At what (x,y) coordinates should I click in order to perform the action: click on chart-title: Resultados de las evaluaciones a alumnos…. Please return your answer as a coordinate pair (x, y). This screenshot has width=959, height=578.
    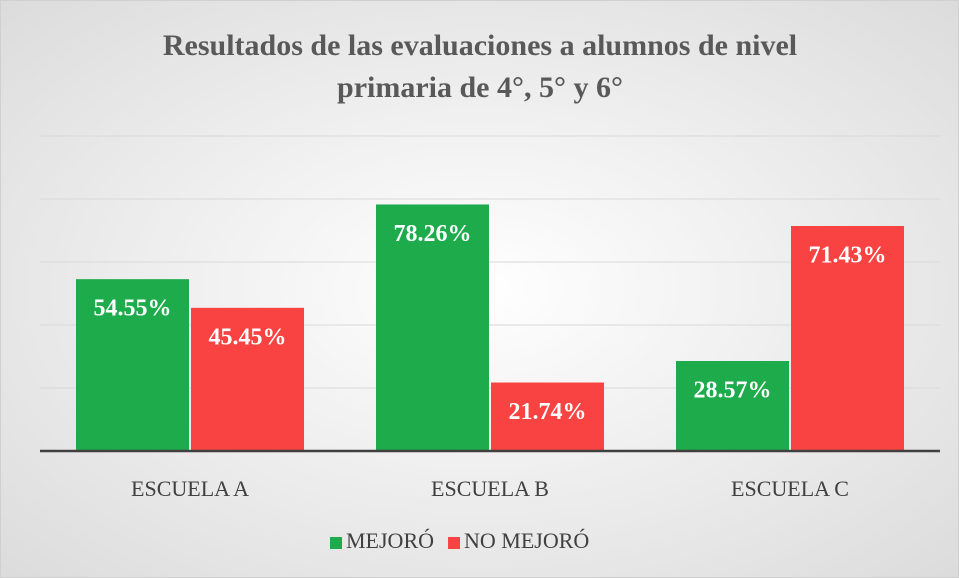
    Looking at the image, I should click on (480, 45).